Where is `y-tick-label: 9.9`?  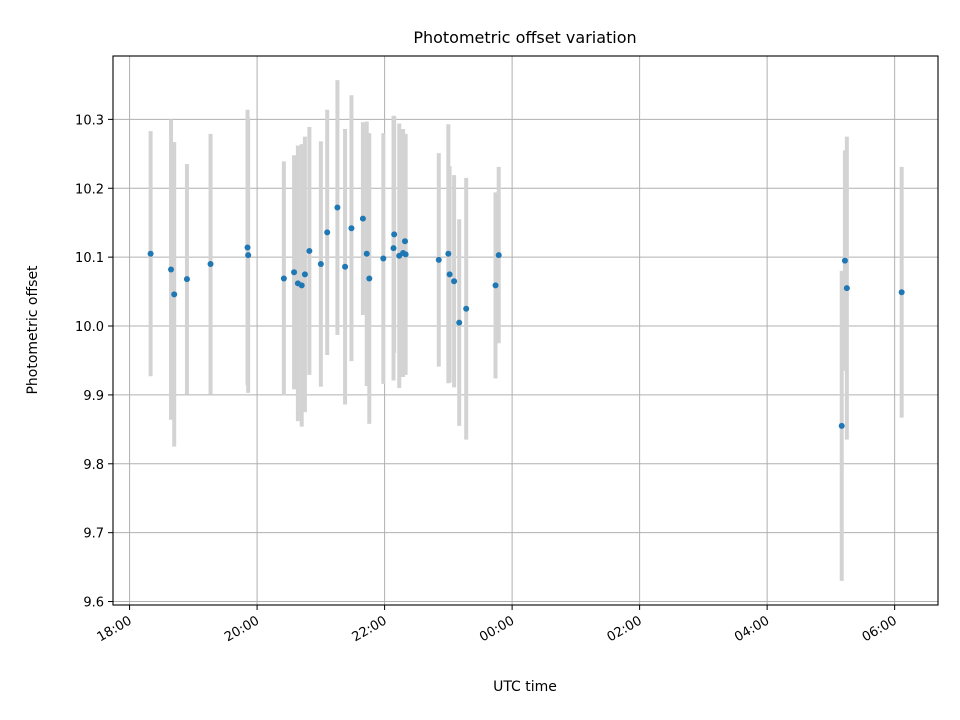
y-tick-label: 9.9 is located at coordinates (93, 396).